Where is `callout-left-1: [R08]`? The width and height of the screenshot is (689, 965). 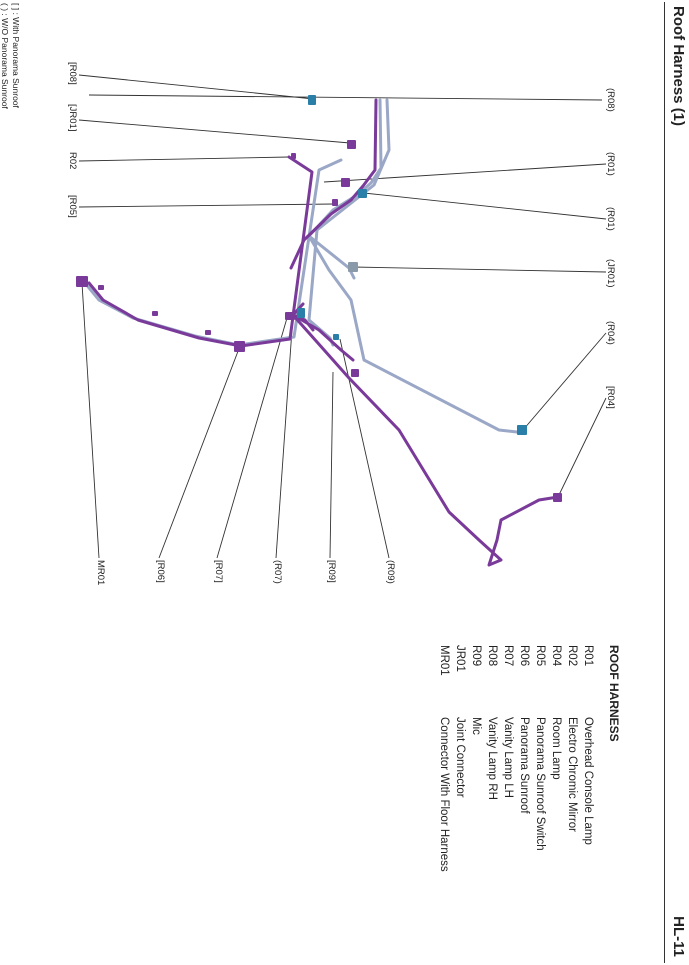 callout-left-1: [R08] is located at coordinates (72, 73).